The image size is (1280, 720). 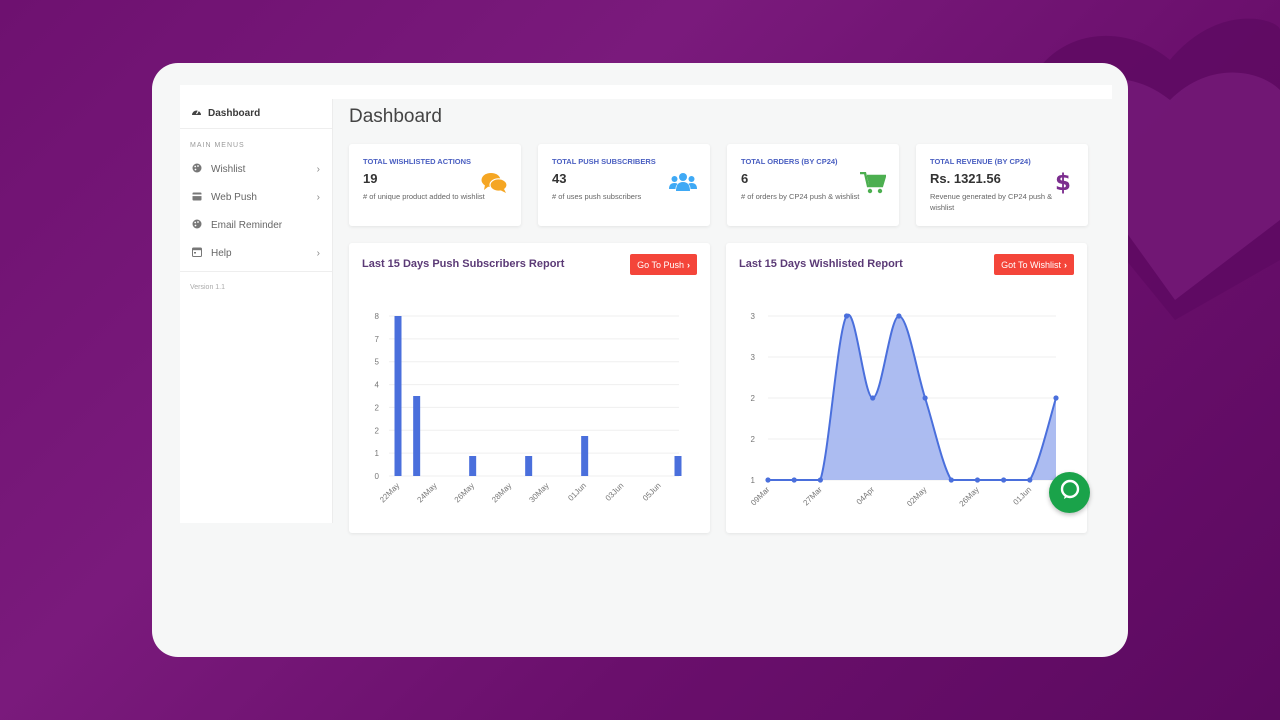 I want to click on x-tick-label: 24May, so click(x=426, y=492).